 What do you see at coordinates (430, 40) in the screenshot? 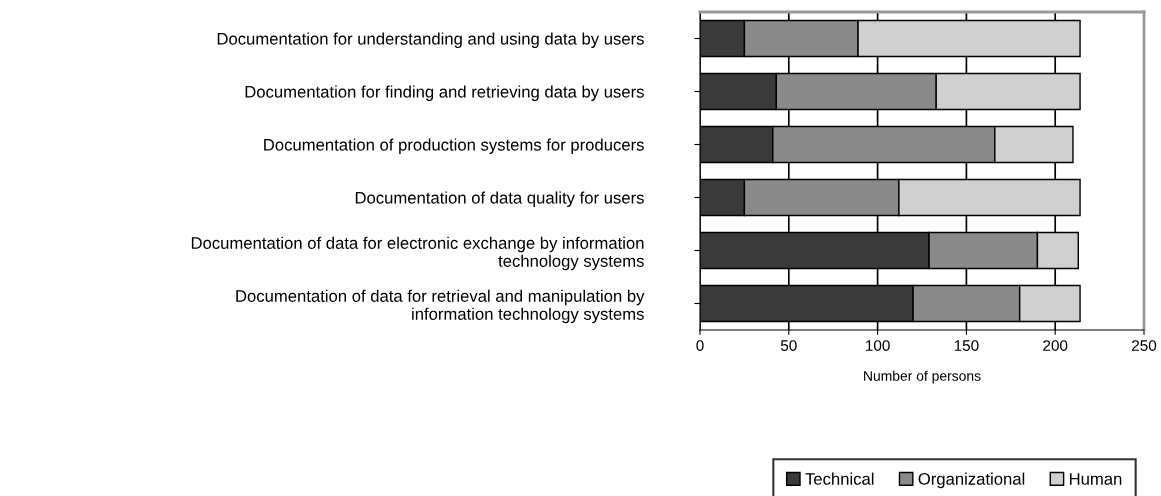
I see `y-tick-label: Documentation for understanding and using data by users` at bounding box center [430, 40].